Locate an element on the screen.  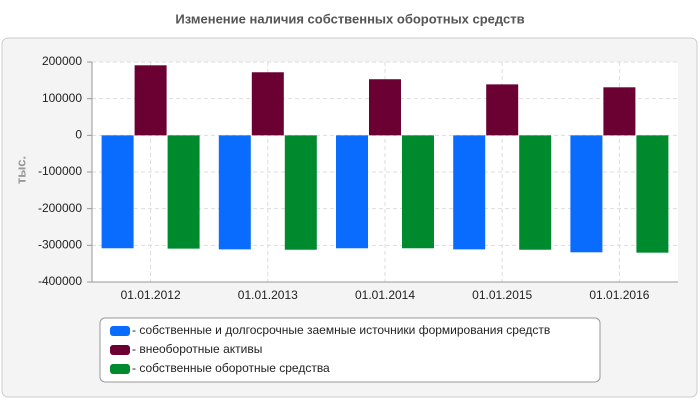
x-tick-label: 01.01.2015 is located at coordinates (502, 295).